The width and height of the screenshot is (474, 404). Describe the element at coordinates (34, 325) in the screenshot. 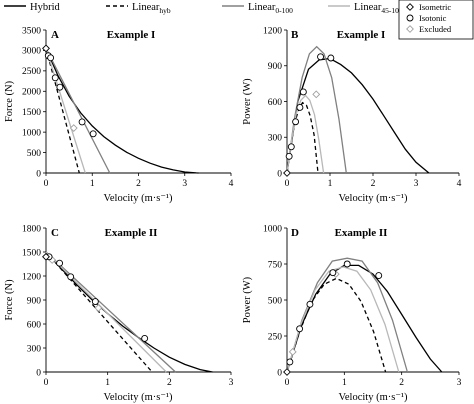

I see `y-tick-label: 600` at that location.